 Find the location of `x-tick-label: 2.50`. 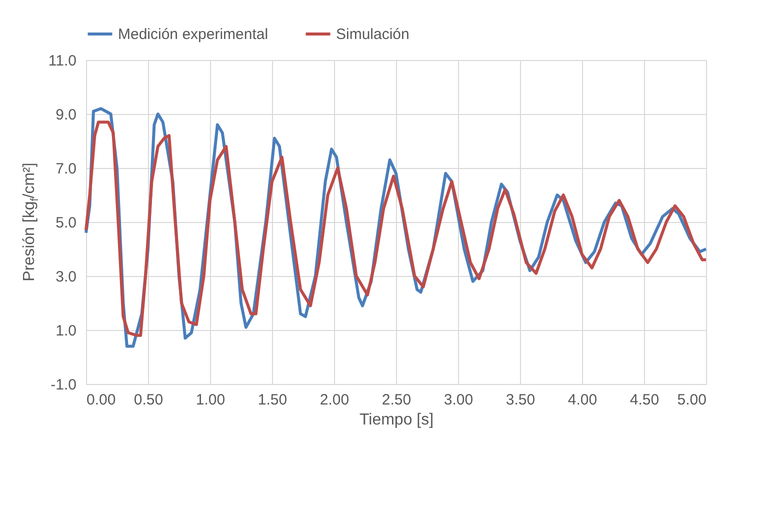

x-tick-label: 2.50 is located at coordinates (397, 400).